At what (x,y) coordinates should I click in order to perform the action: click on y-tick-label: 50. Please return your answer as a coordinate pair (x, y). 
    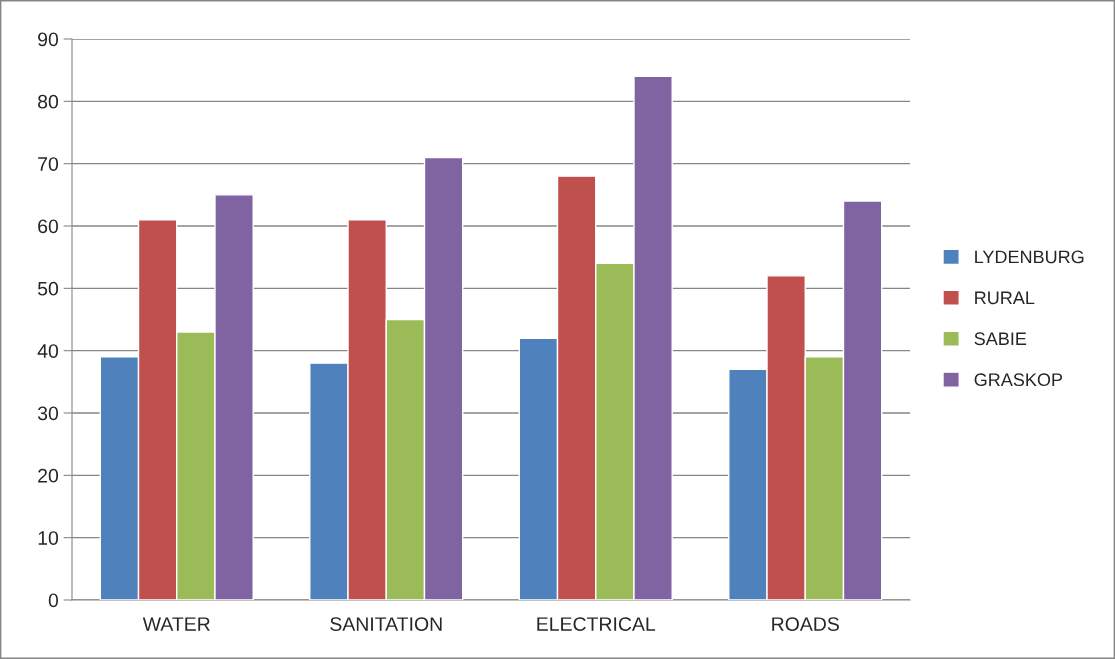
    Looking at the image, I should click on (48, 288).